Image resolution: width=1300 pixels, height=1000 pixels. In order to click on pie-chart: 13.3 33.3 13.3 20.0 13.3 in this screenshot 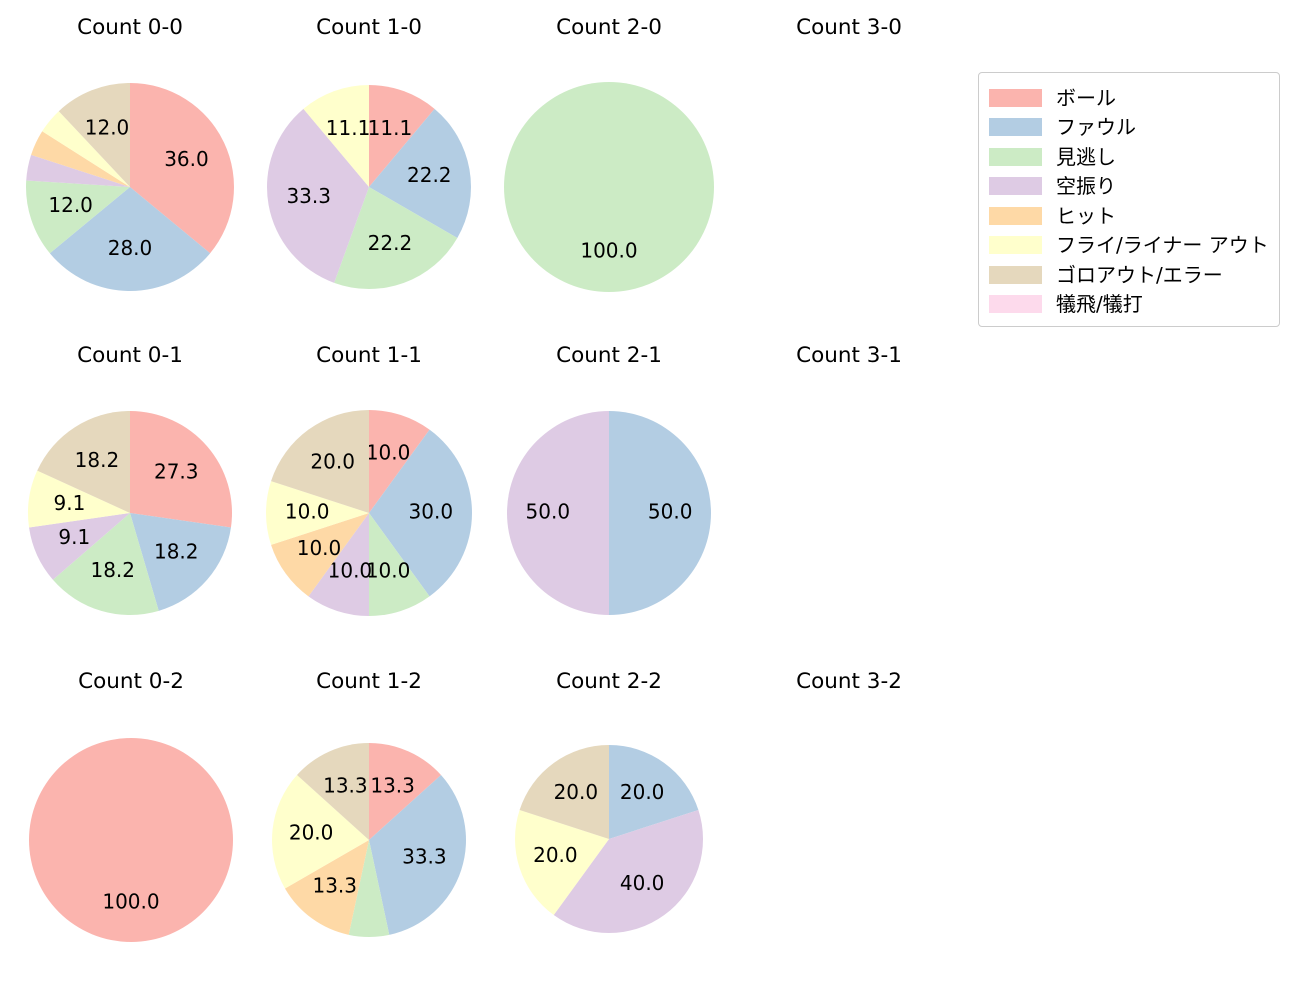, I will do `click(369, 840)`.